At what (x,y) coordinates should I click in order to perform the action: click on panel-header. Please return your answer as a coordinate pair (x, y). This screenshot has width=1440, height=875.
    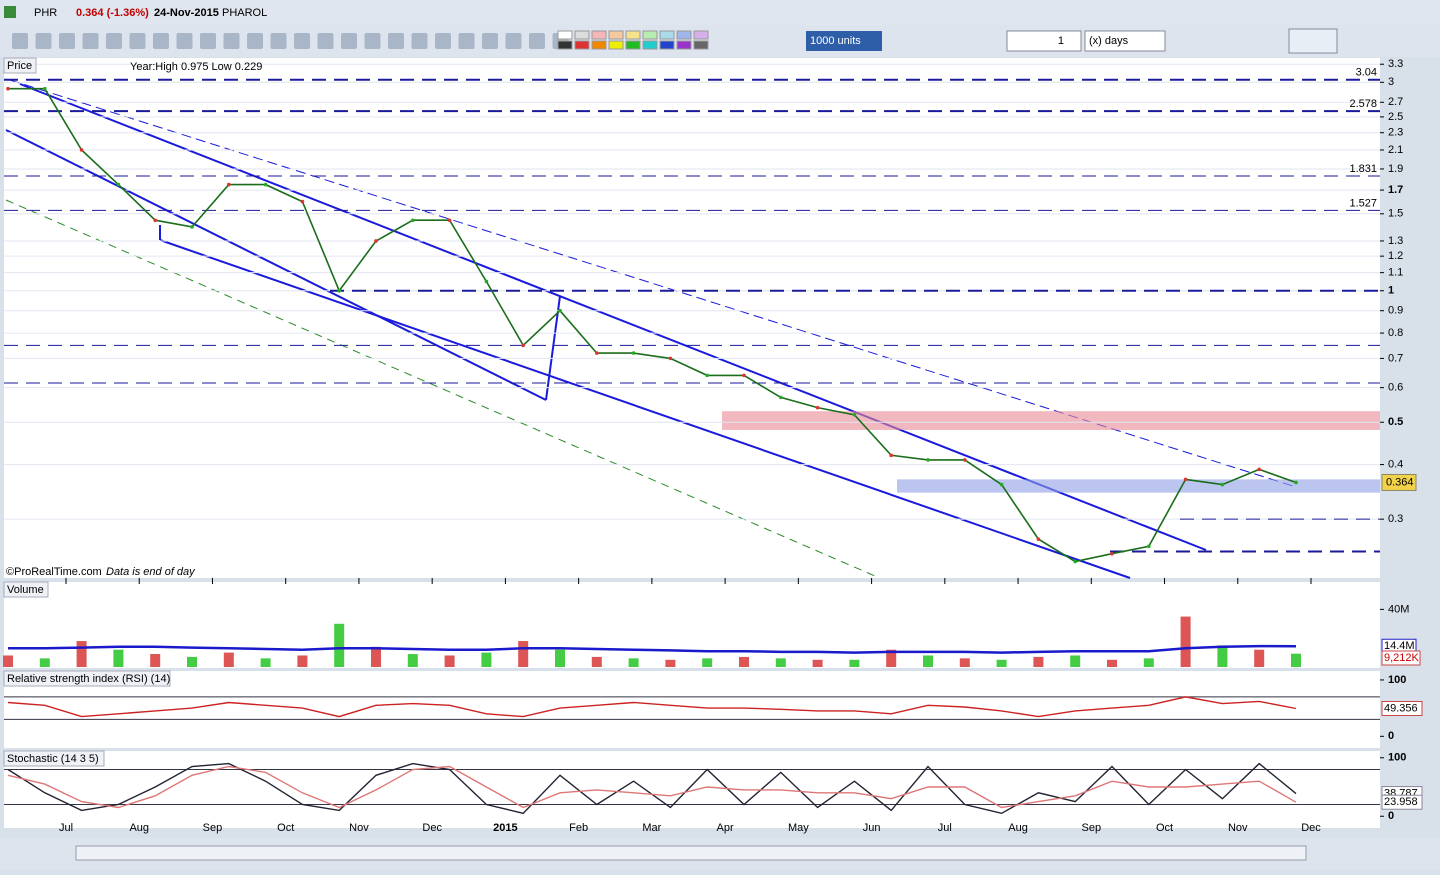
    Looking at the image, I should click on (87, 678).